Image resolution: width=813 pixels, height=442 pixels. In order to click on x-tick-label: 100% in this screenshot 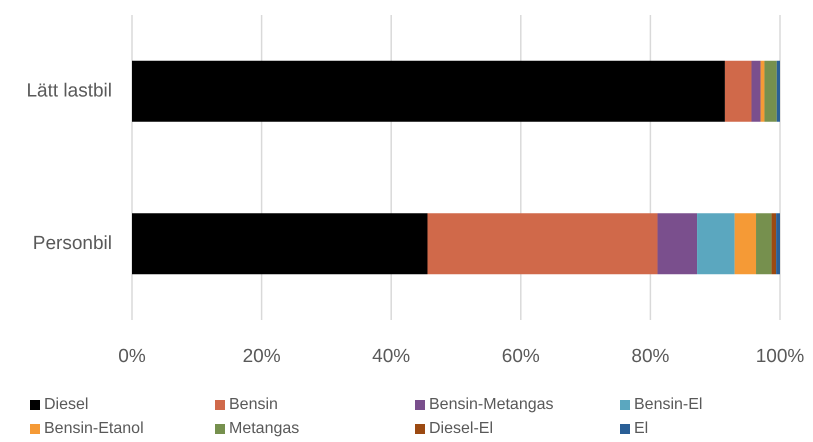, I will do `click(780, 356)`.